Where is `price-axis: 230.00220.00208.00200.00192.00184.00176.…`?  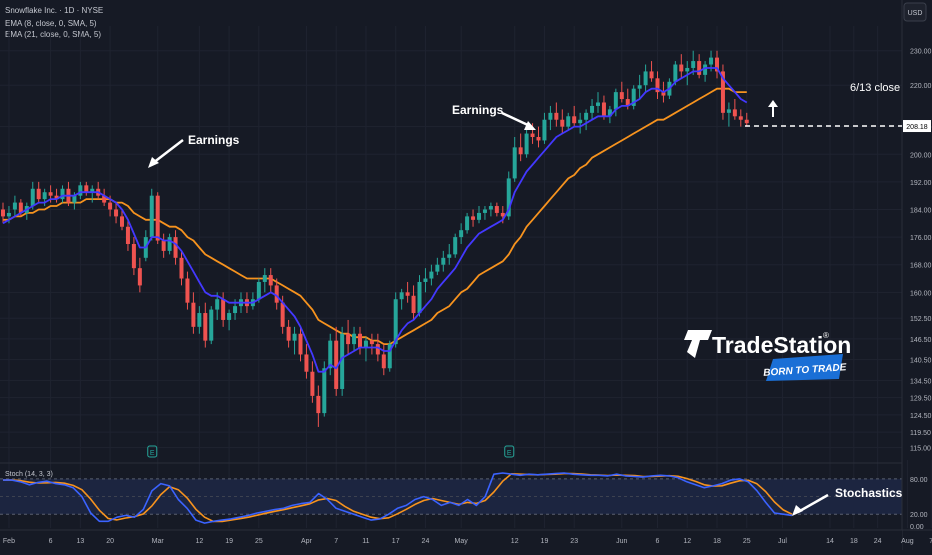 price-axis: 230.00220.00208.00200.00192.00184.00176.… is located at coordinates (916, 275).